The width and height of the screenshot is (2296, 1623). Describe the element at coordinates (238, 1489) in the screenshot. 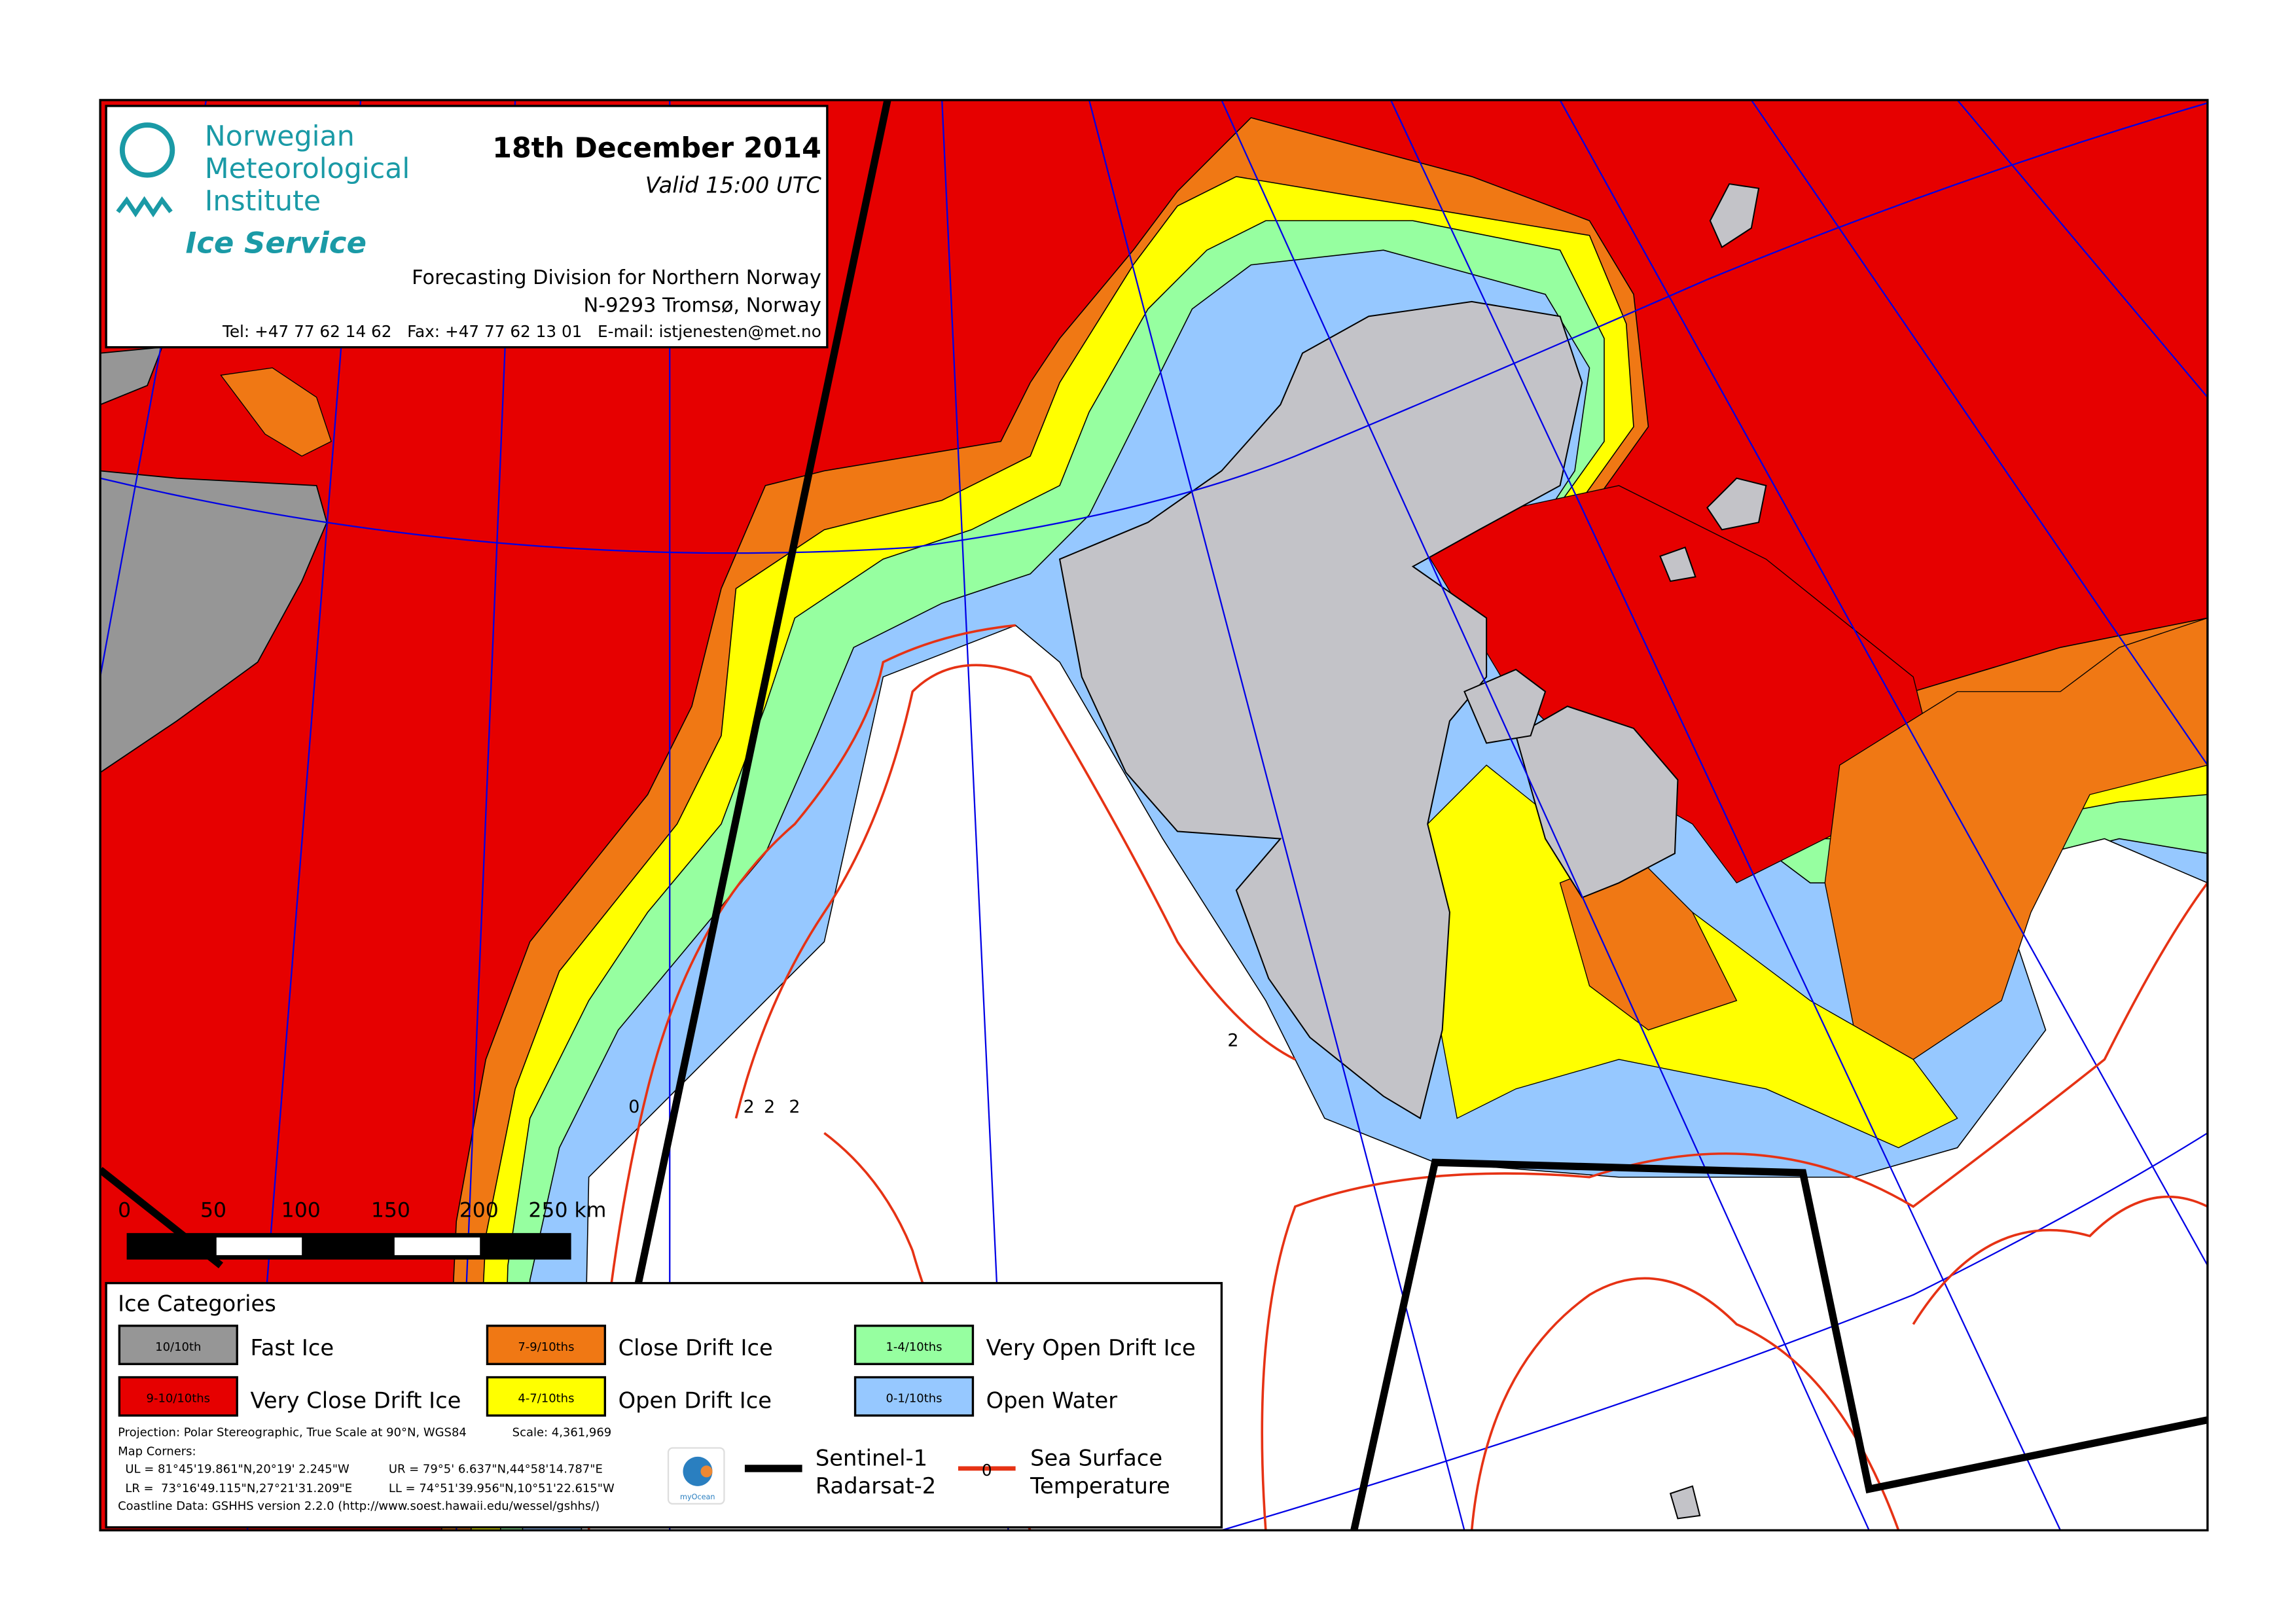

I see `corner-lr: LR = 73°16'49.115"N,27°21'31.209"E` at that location.